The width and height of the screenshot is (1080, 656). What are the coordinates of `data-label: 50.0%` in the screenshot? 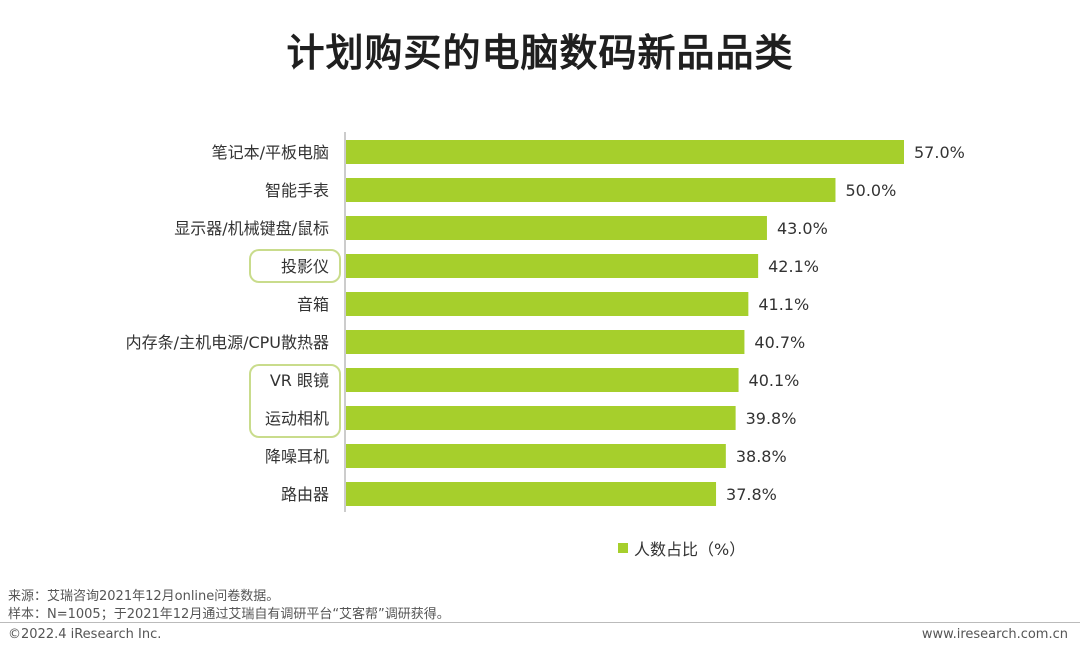 It's located at (870, 190).